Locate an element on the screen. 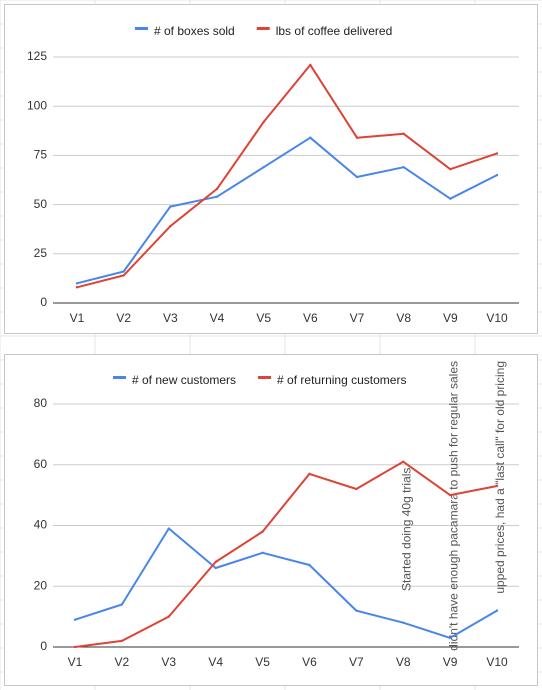 The image size is (542, 690). c2-x-tick-label-7: V8 is located at coordinates (403, 662).